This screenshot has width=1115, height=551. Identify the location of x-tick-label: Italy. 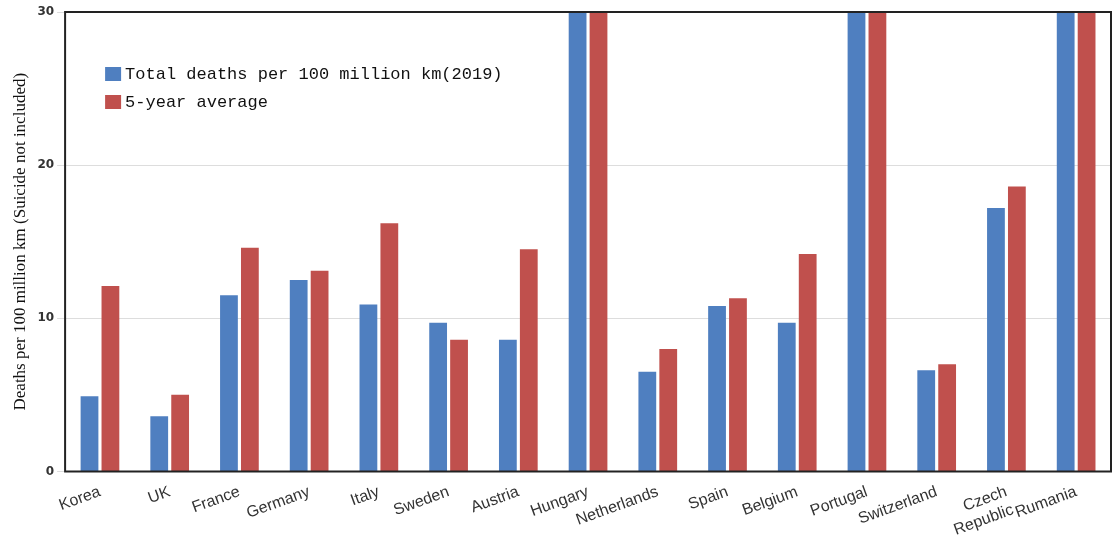
(365, 495).